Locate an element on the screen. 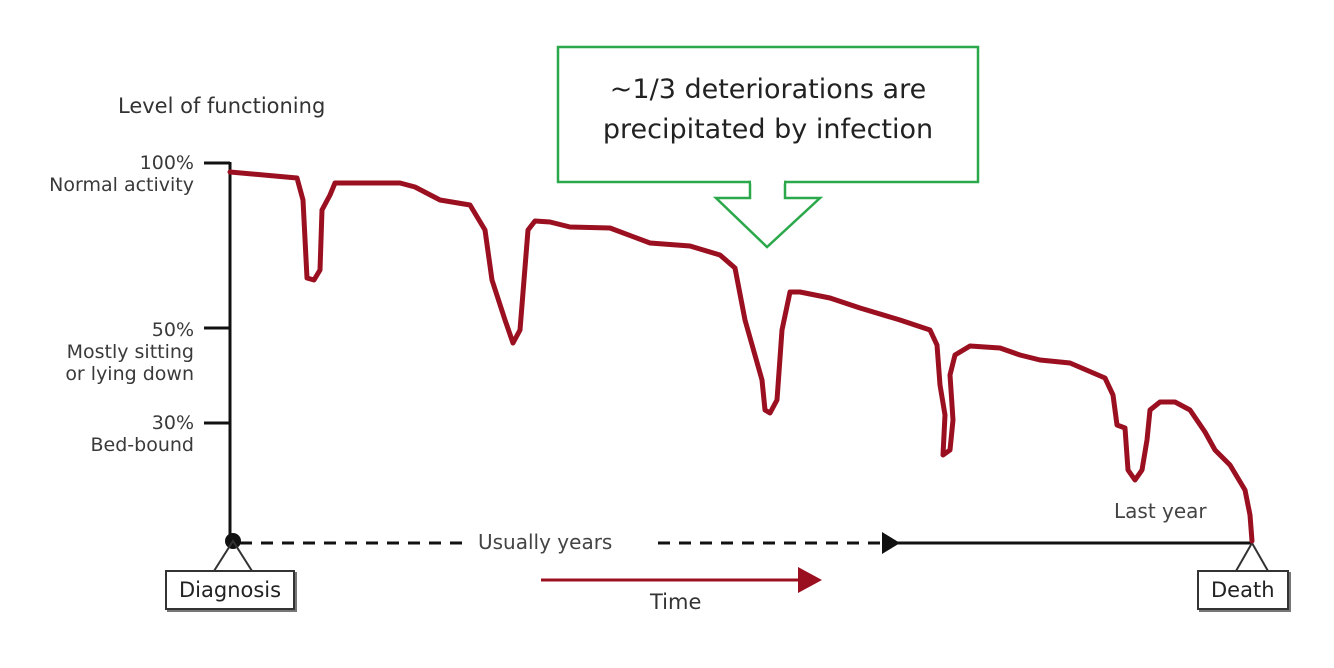 This screenshot has height=668, width=1334. time-label: Time is located at coordinates (676, 602).